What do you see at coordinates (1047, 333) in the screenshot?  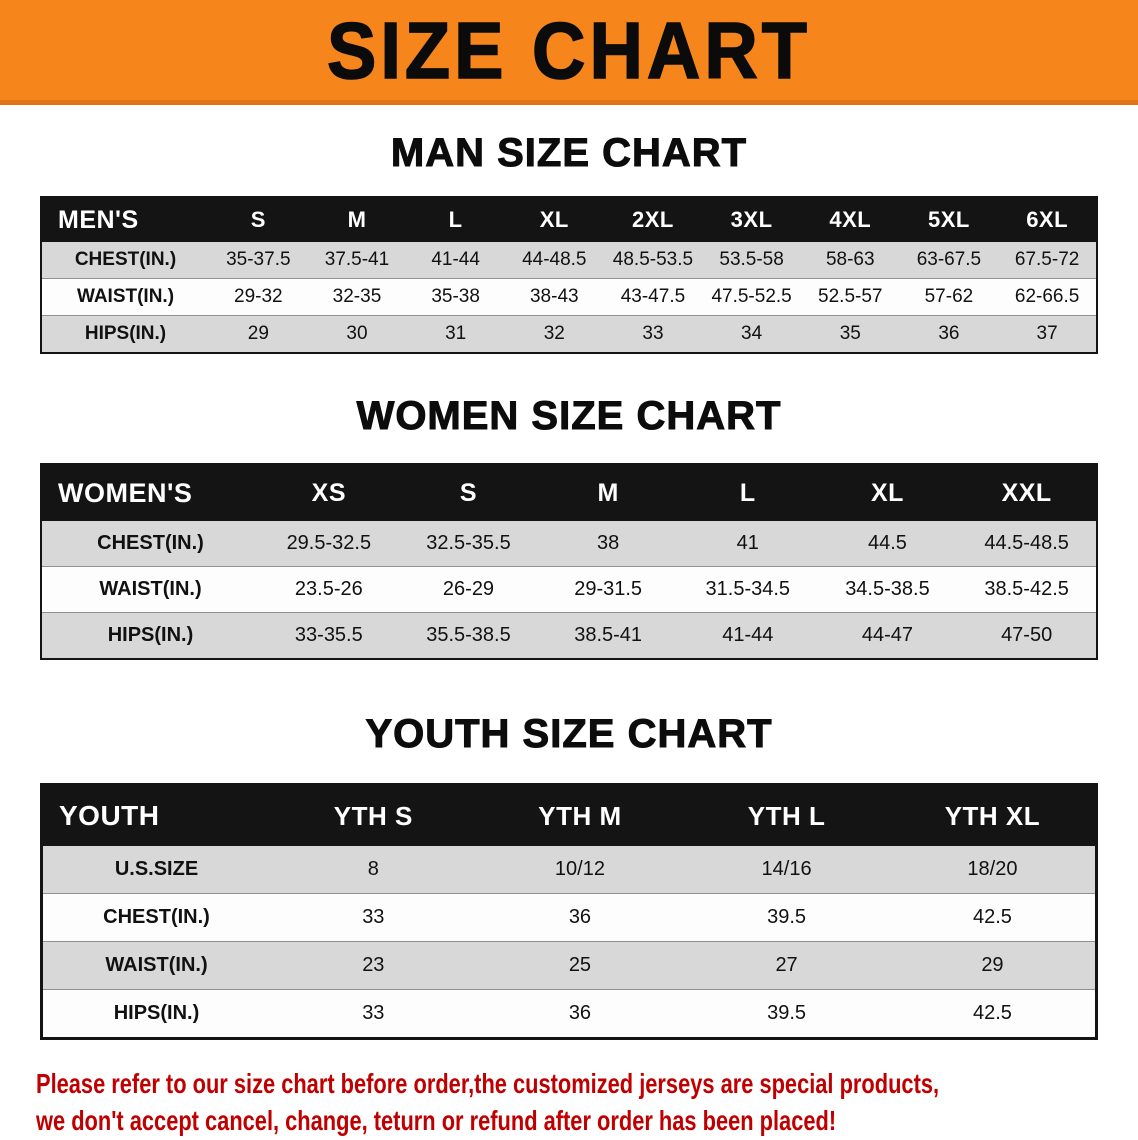 I see `size-value-cell: 37` at bounding box center [1047, 333].